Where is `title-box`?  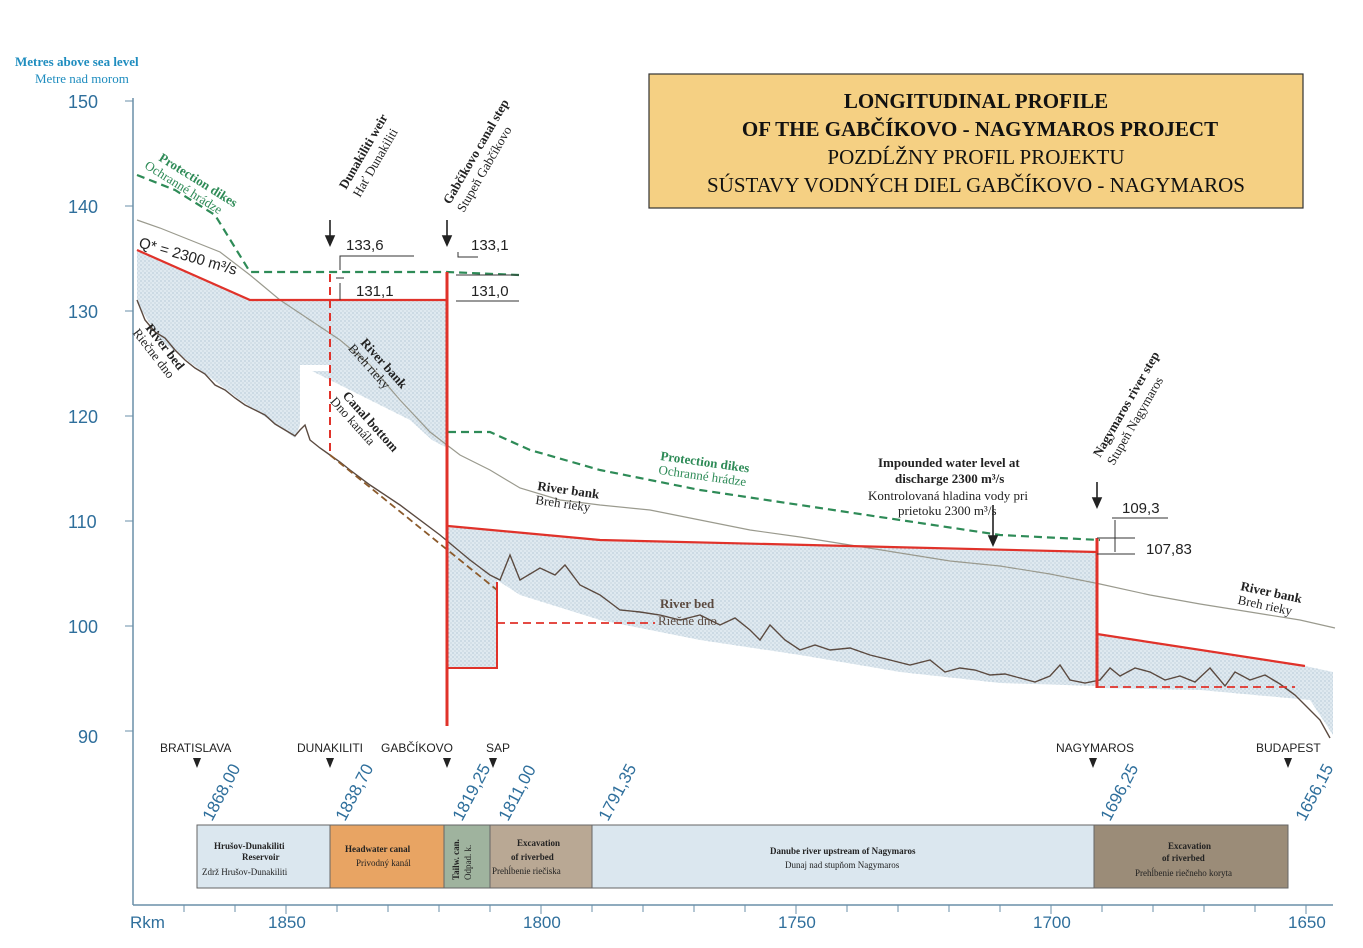
title-box is located at coordinates (976, 141).